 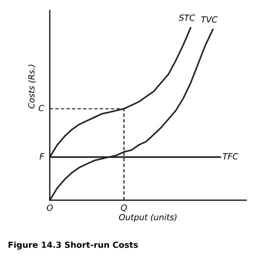 What do you see at coordinates (49, 207) in the screenshot?
I see `x-tick-label: O` at bounding box center [49, 207].